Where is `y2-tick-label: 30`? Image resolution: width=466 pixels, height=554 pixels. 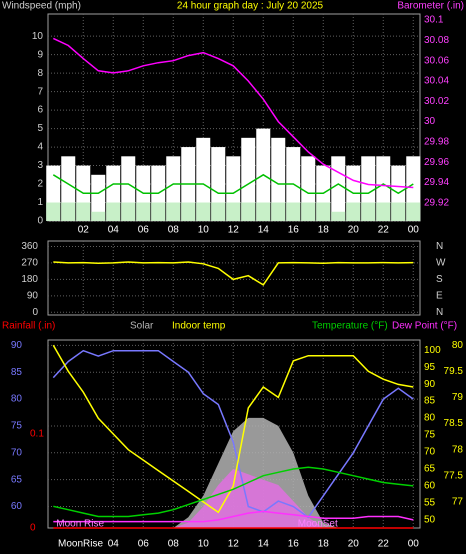
y2-tick-label: 30 is located at coordinates (430, 121).